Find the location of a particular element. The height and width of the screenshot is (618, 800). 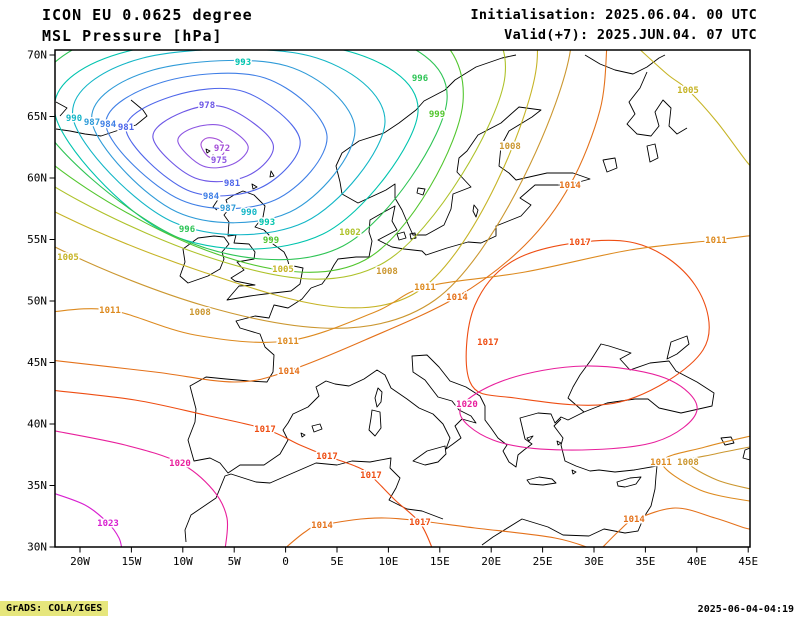

isobar-label-975: 975 is located at coordinates (219, 161).